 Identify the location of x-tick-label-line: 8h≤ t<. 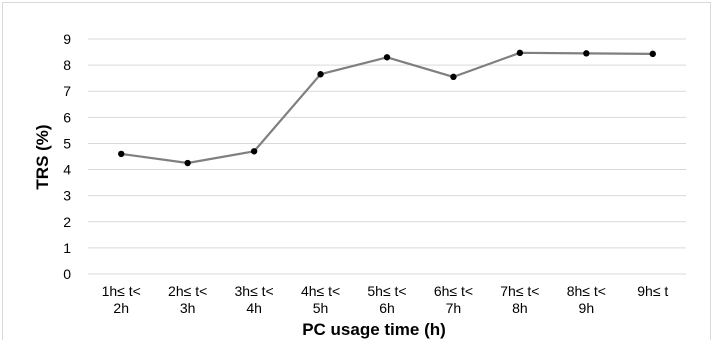
(586, 291).